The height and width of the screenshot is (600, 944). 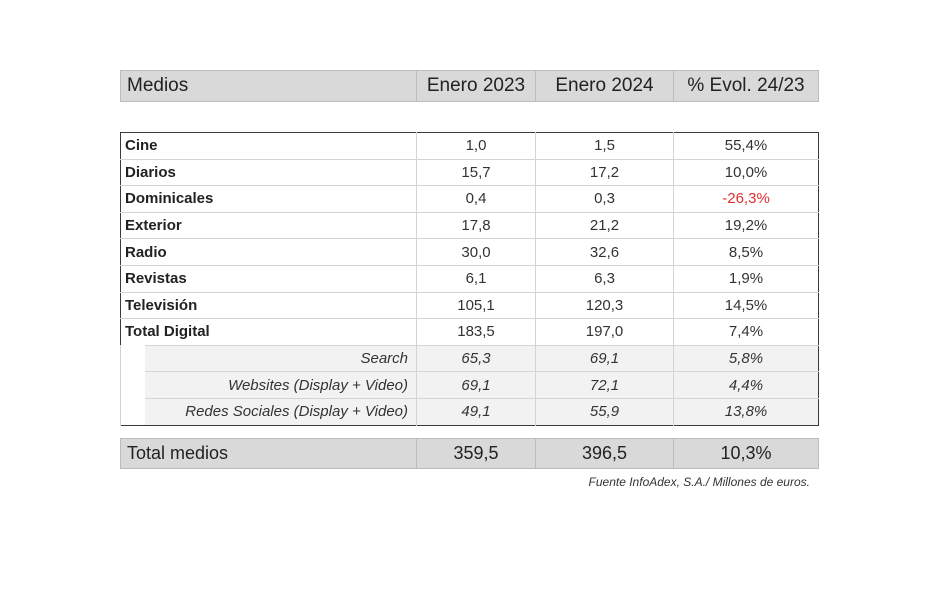 What do you see at coordinates (604, 278) in the screenshot?
I see `row-value-2024: 6,3` at bounding box center [604, 278].